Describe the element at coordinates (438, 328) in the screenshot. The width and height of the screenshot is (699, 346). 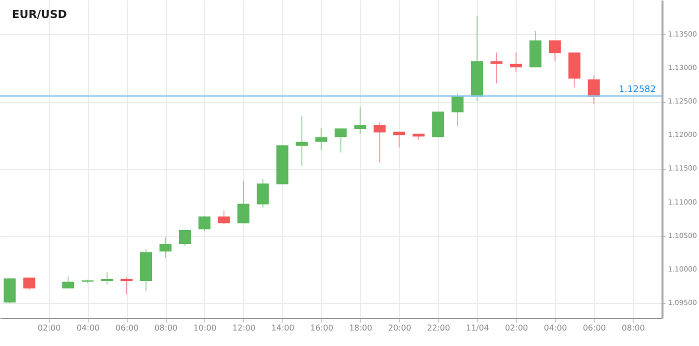
I see `x-tick-label: 22:00` at that location.